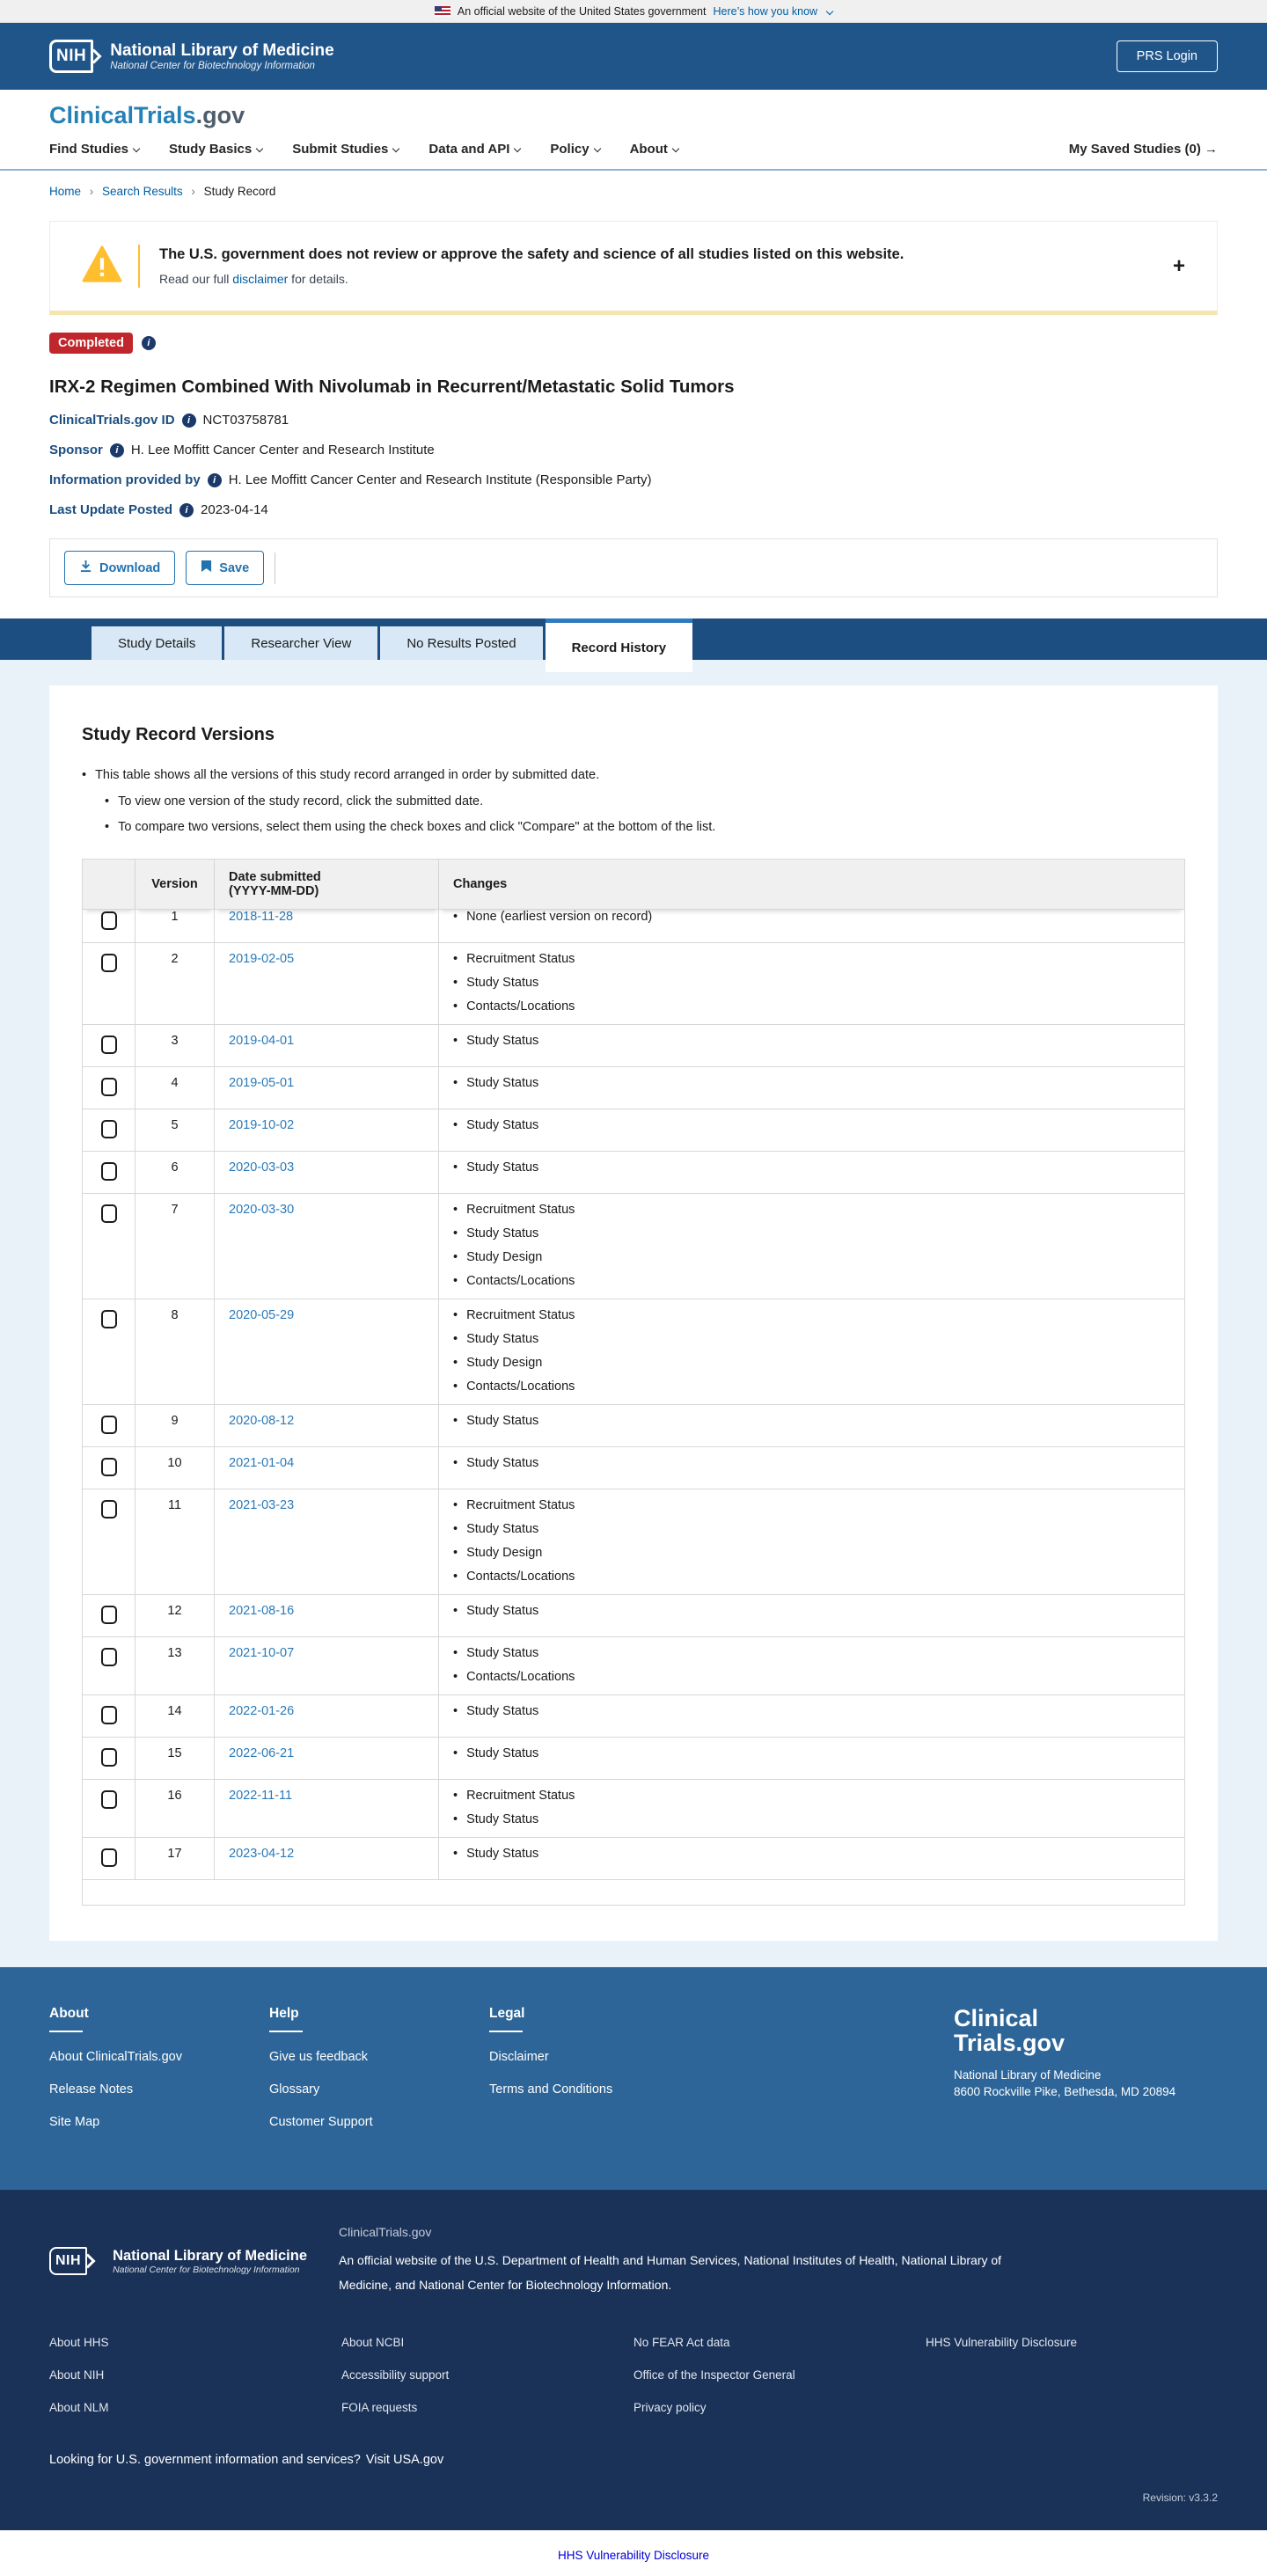 The image size is (1267, 2576). What do you see at coordinates (475, 149) in the screenshot?
I see `nav-item-data-and-api: Data and API` at bounding box center [475, 149].